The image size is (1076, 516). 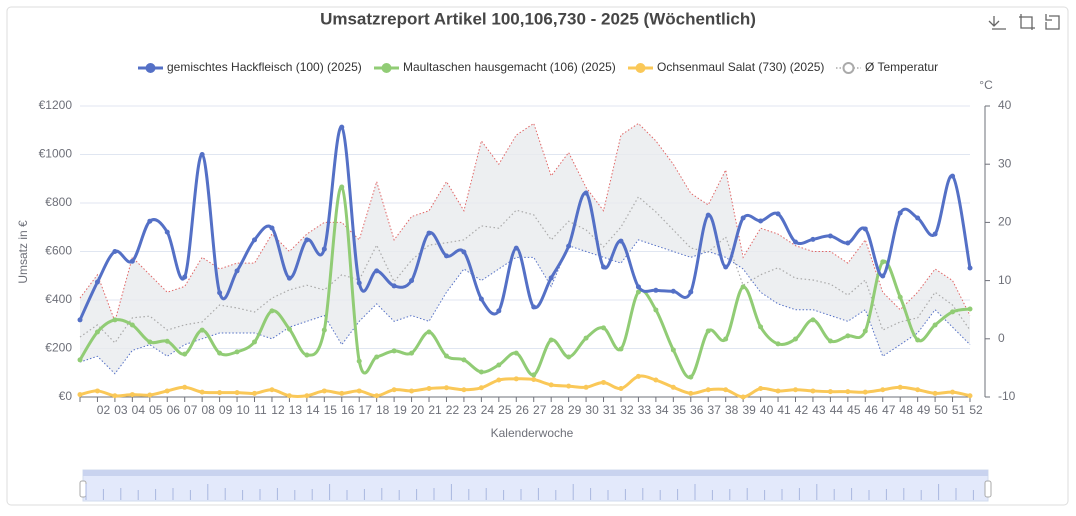 I want to click on x-tick-label: 43, so click(x=819, y=410).